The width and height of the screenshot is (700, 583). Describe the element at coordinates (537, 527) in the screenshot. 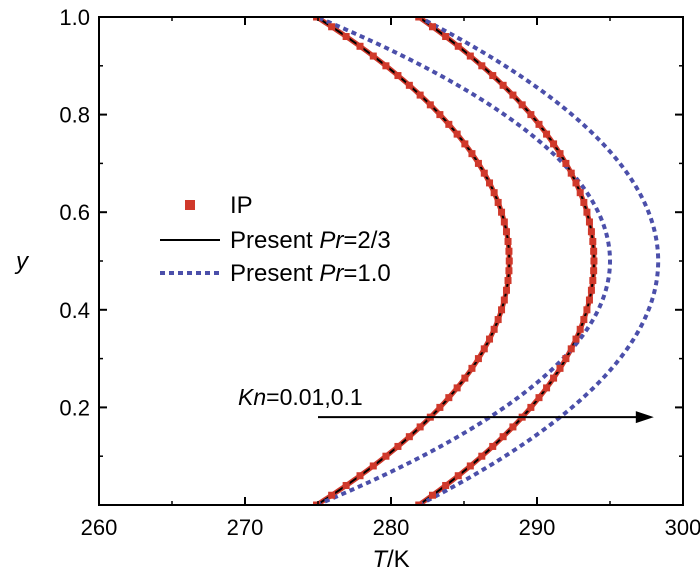

I see `x-tick-label: 290` at that location.